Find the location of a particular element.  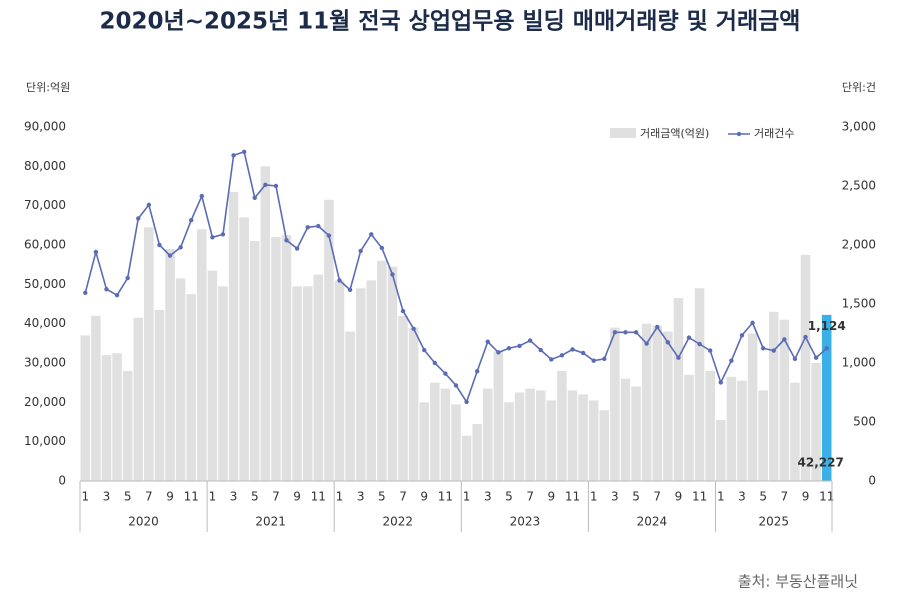

bar-value-label: 42,227 is located at coordinates (821, 463).